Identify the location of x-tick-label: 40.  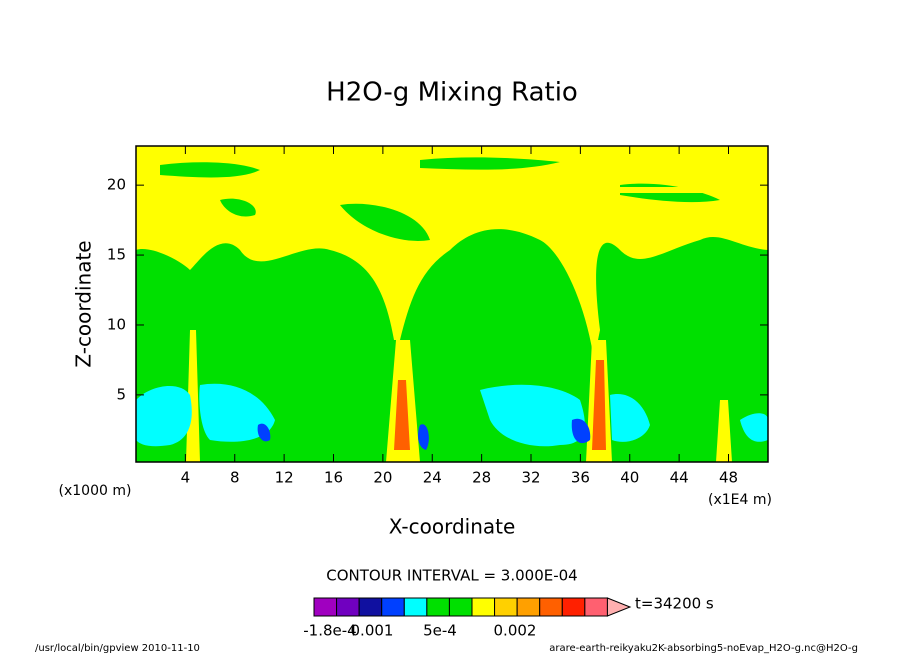
(629, 478).